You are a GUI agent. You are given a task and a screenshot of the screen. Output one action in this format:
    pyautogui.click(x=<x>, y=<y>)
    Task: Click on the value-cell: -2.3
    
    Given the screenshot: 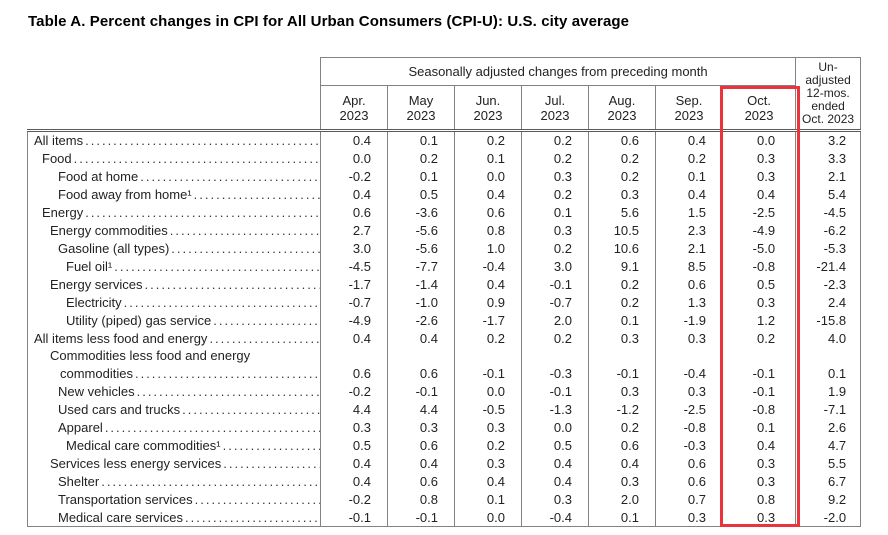 What is the action you would take?
    pyautogui.click(x=828, y=284)
    